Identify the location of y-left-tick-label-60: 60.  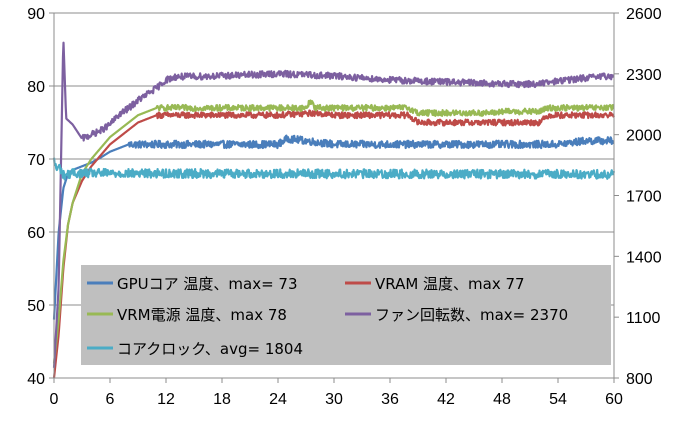
(36, 233).